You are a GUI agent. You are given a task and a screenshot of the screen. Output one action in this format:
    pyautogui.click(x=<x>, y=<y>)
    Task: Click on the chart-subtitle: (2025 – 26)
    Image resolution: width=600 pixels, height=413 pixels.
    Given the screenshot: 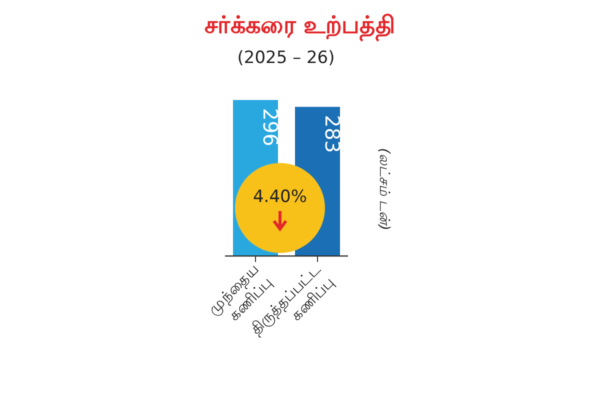 What is the action you would take?
    pyautogui.click(x=286, y=58)
    